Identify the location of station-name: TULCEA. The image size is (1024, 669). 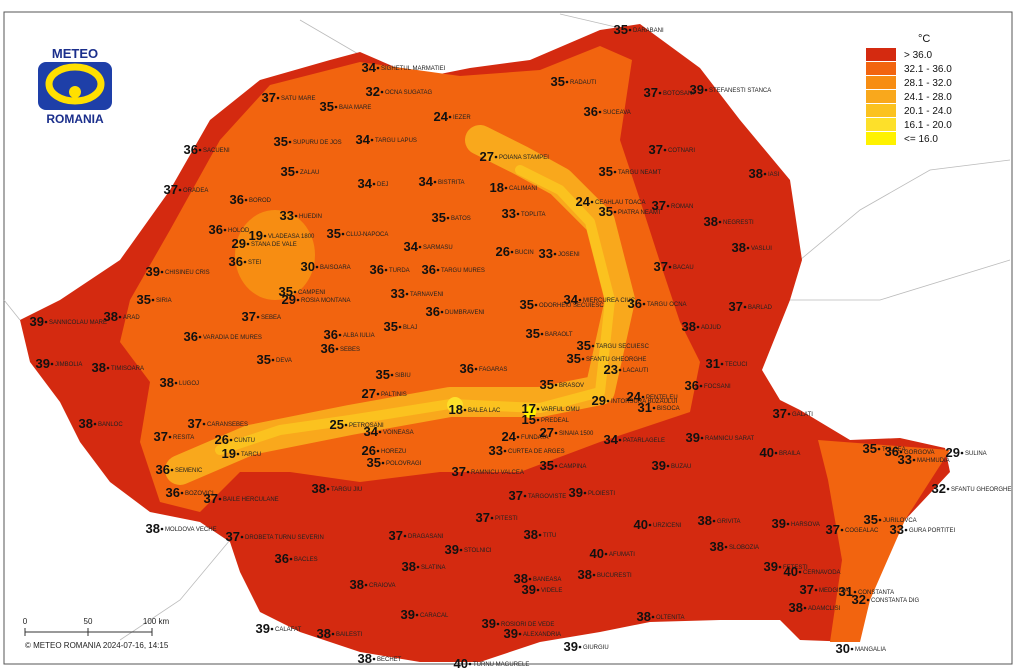
(894, 450).